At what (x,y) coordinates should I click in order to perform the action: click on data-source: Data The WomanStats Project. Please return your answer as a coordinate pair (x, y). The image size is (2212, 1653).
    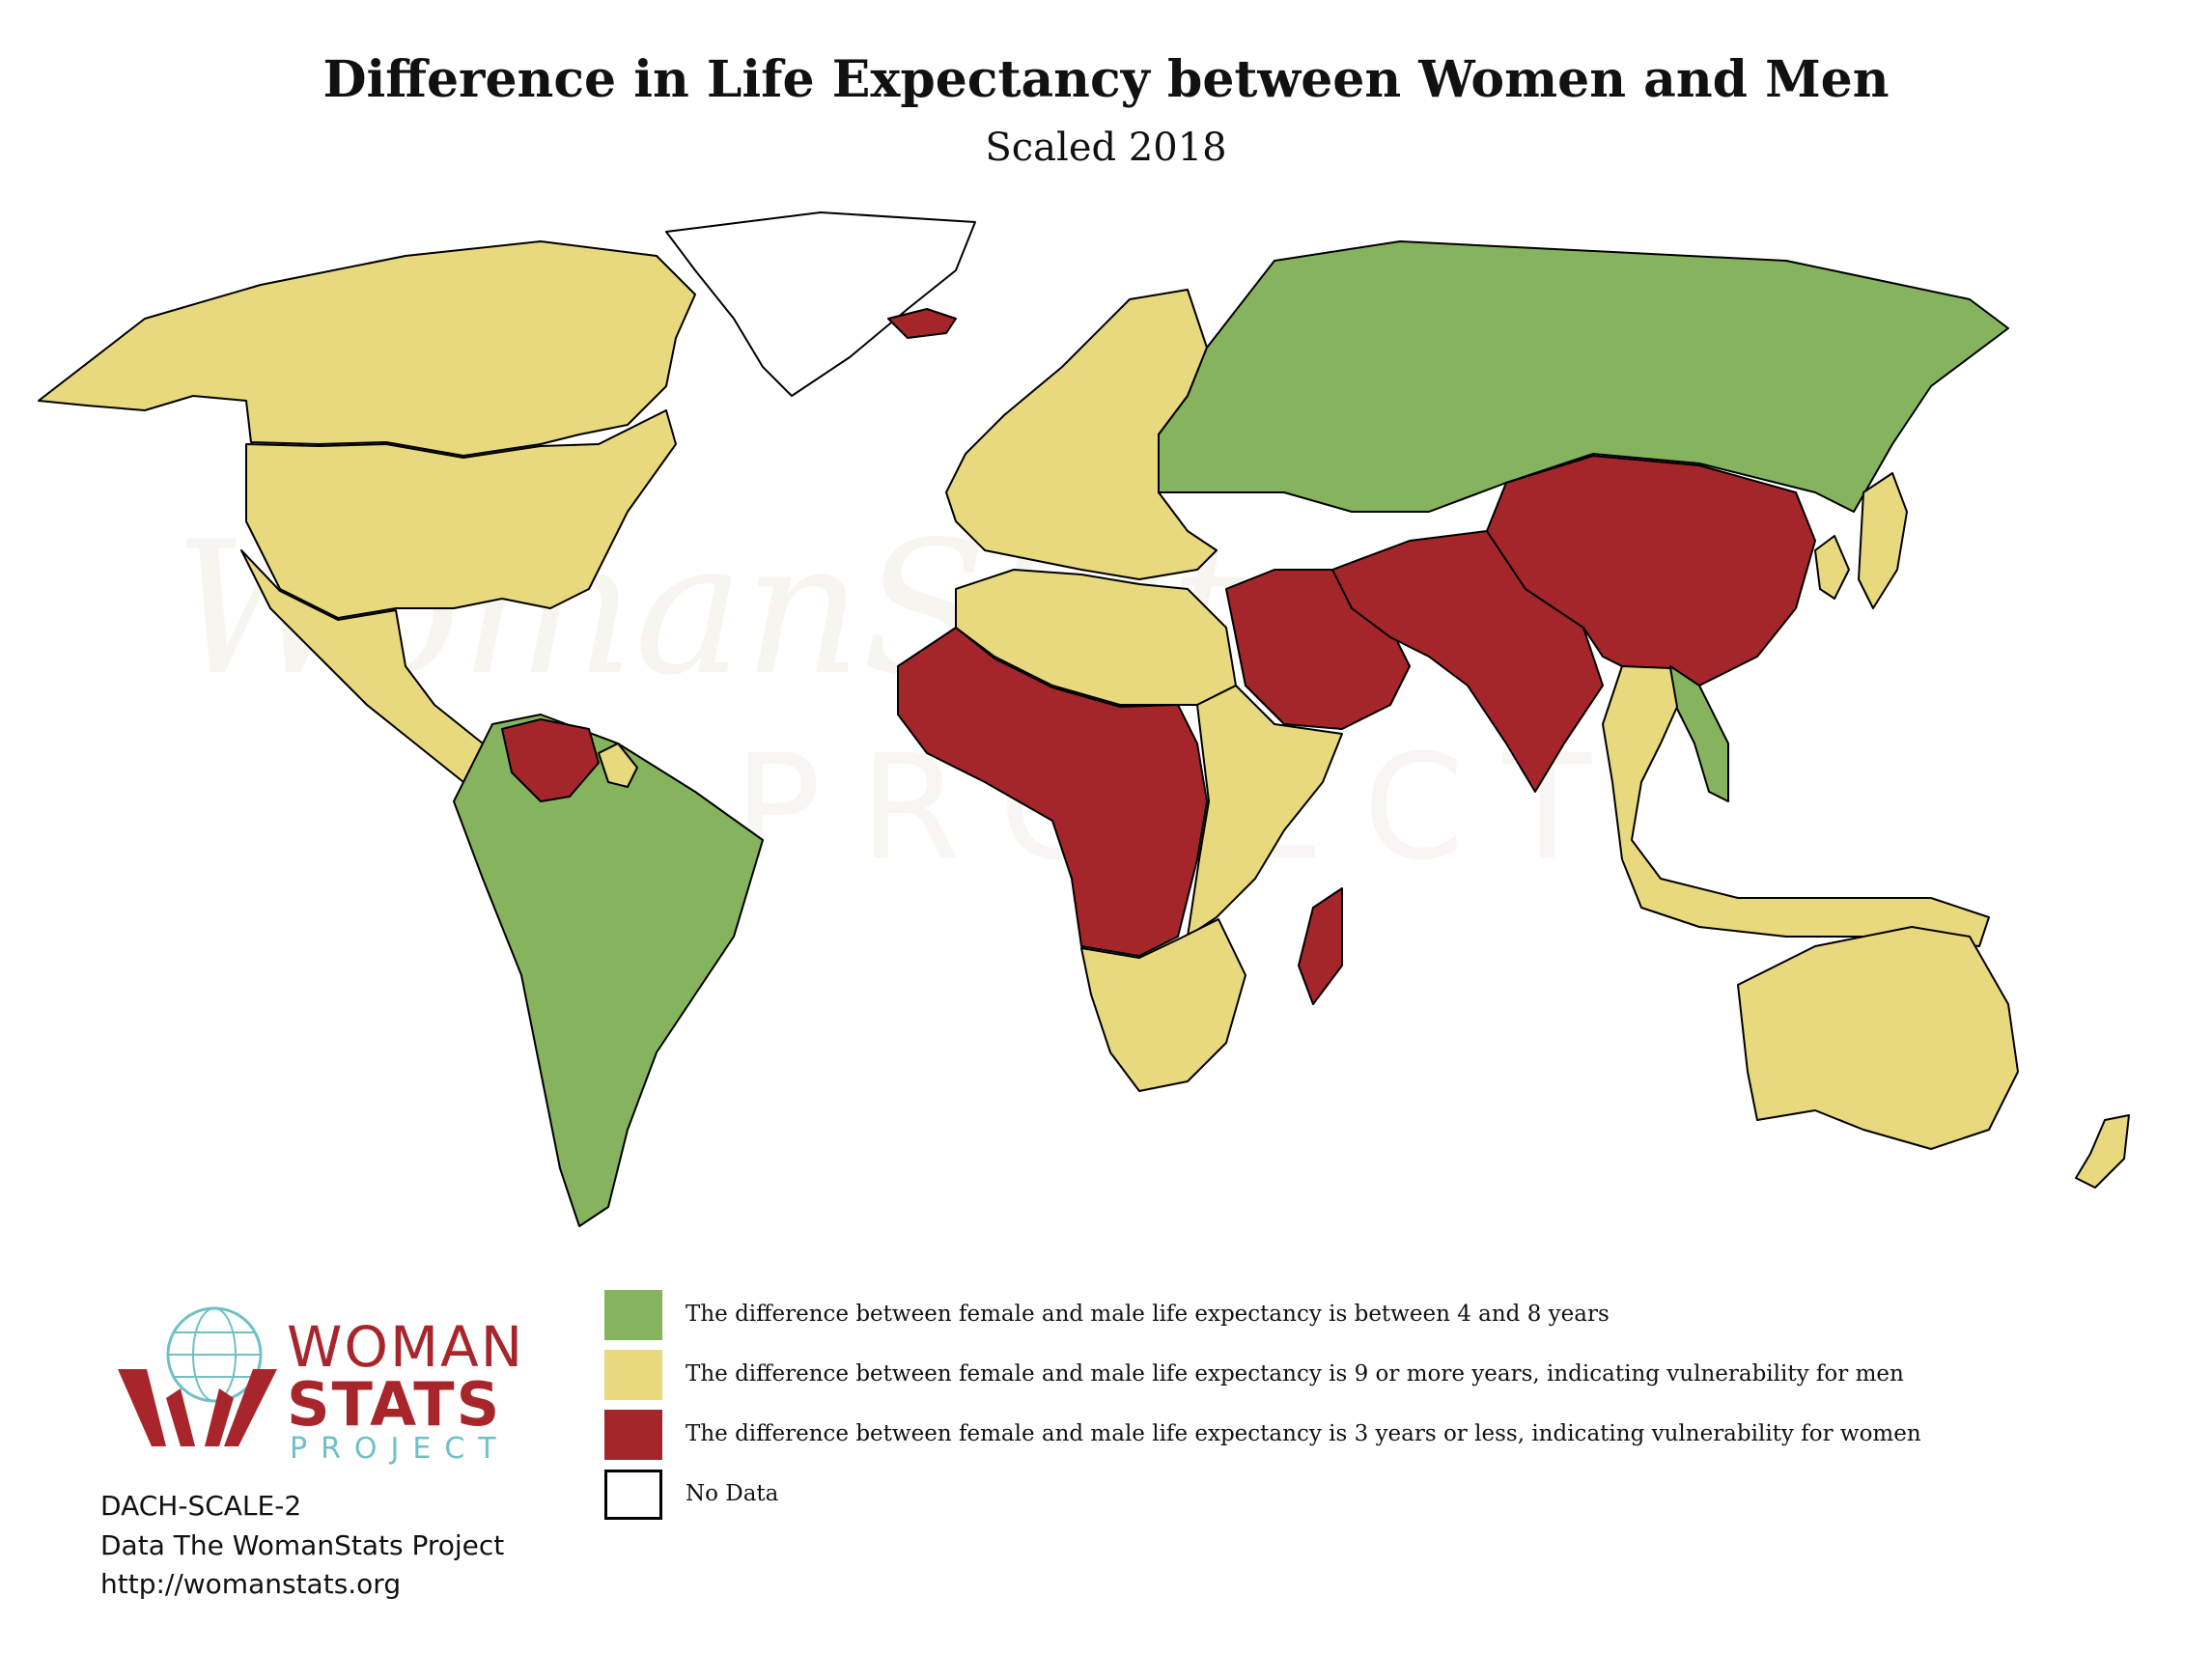
    Looking at the image, I should click on (303, 1544).